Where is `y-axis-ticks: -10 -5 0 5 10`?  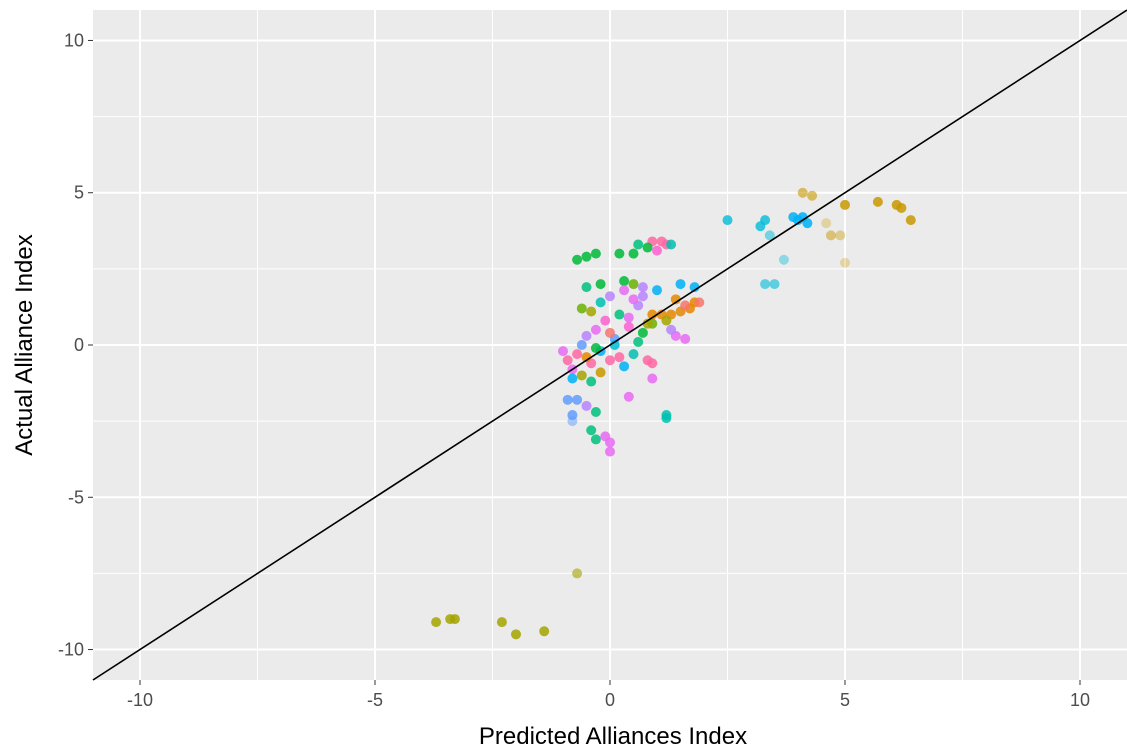 y-axis-ticks: -10 -5 0 5 10 is located at coordinates (75, 345).